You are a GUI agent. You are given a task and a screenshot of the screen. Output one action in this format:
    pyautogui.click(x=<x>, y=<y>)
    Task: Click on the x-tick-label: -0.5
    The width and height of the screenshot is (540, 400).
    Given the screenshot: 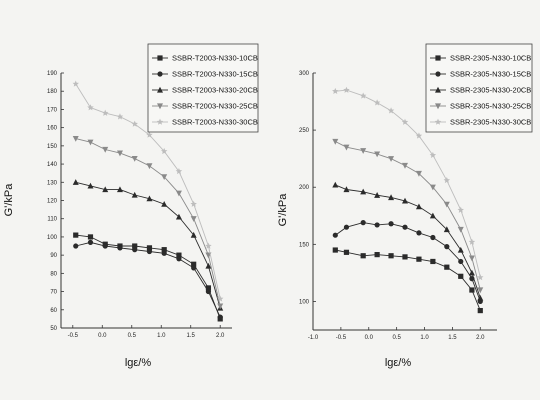 What is the action you would take?
    pyautogui.click(x=73, y=336)
    